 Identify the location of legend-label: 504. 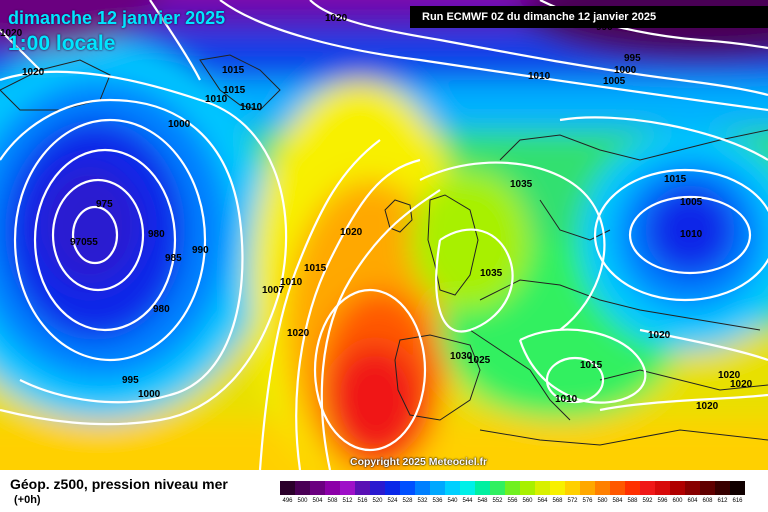
(317, 501).